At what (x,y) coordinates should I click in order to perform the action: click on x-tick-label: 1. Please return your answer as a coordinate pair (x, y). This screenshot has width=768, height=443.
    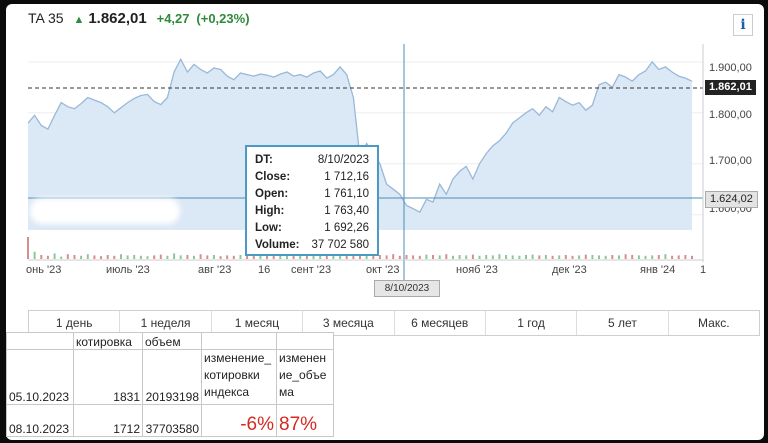
    Looking at the image, I should click on (703, 270).